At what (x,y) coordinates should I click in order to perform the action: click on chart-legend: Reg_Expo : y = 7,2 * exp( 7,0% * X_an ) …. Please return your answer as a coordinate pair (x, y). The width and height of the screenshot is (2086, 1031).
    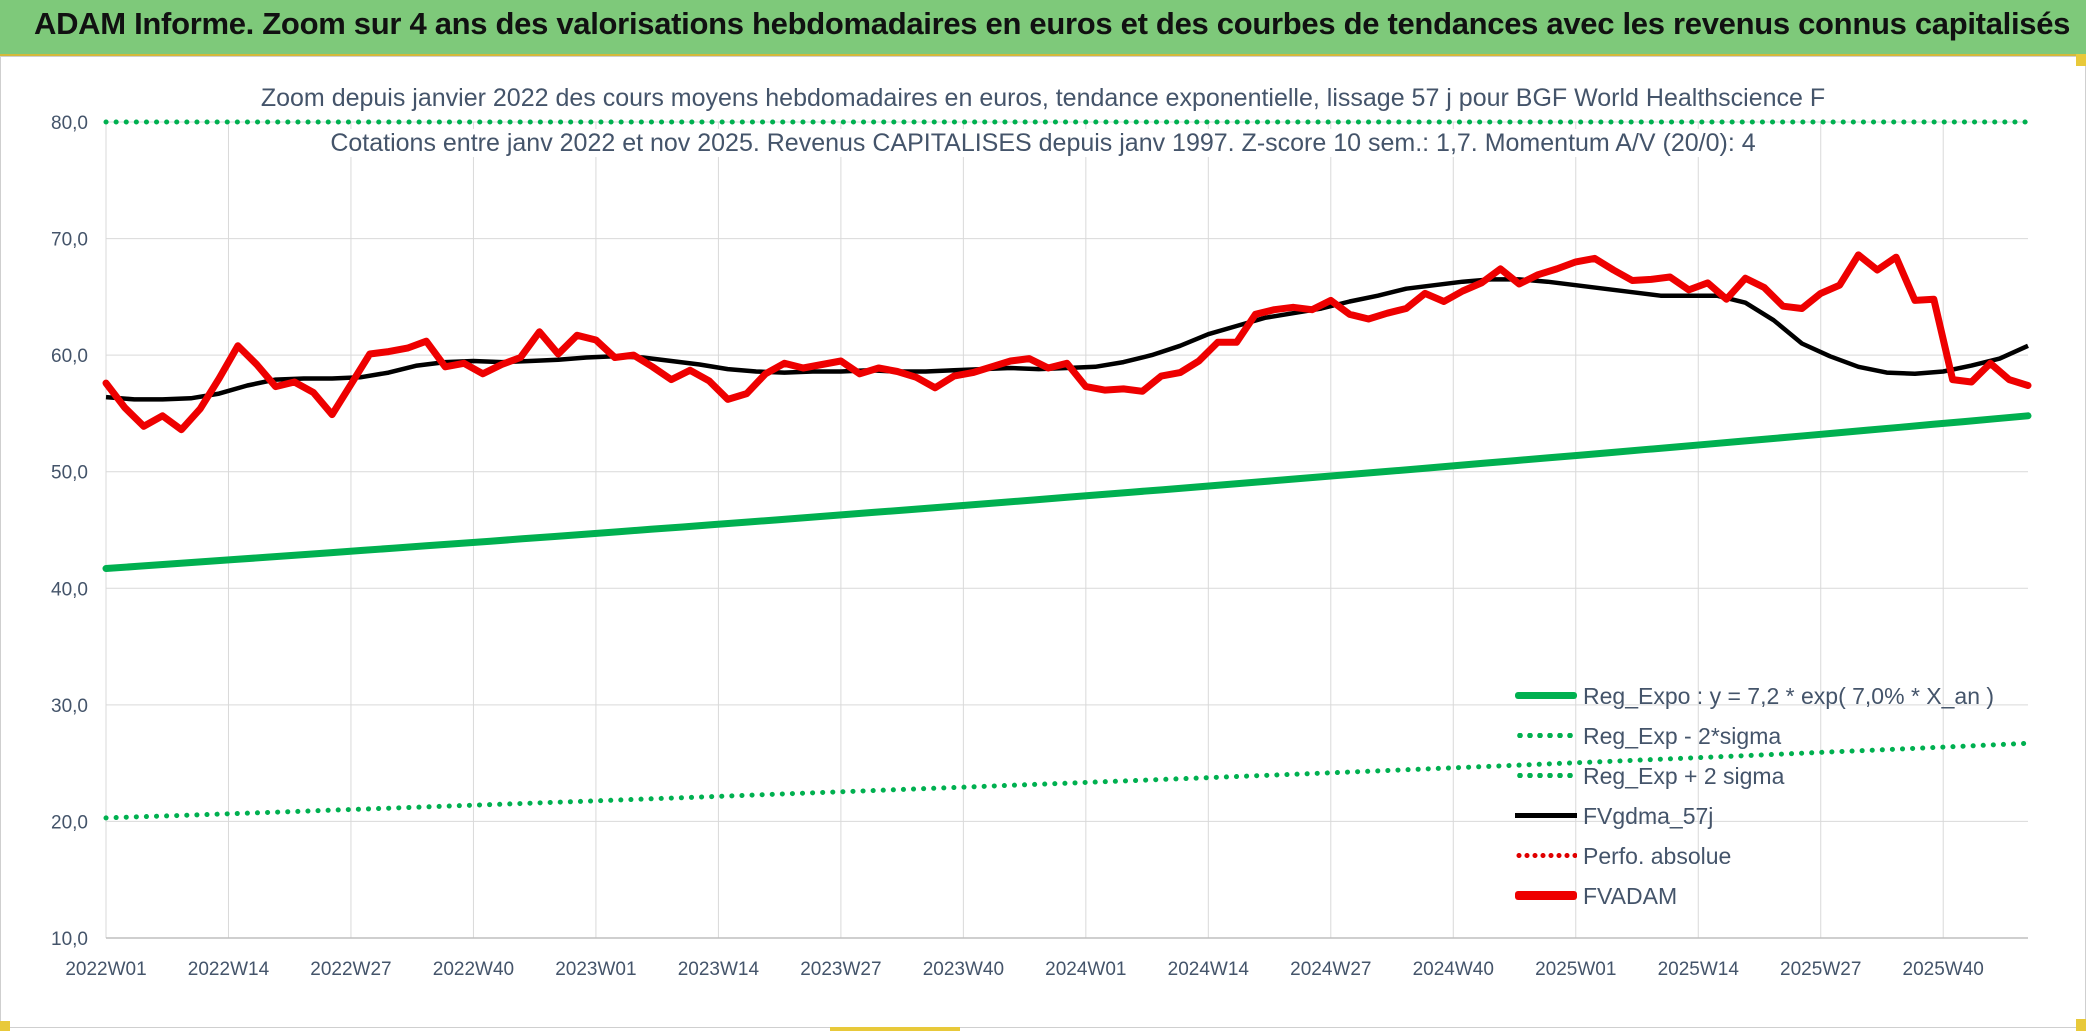
    Looking at the image, I should click on (1754, 796).